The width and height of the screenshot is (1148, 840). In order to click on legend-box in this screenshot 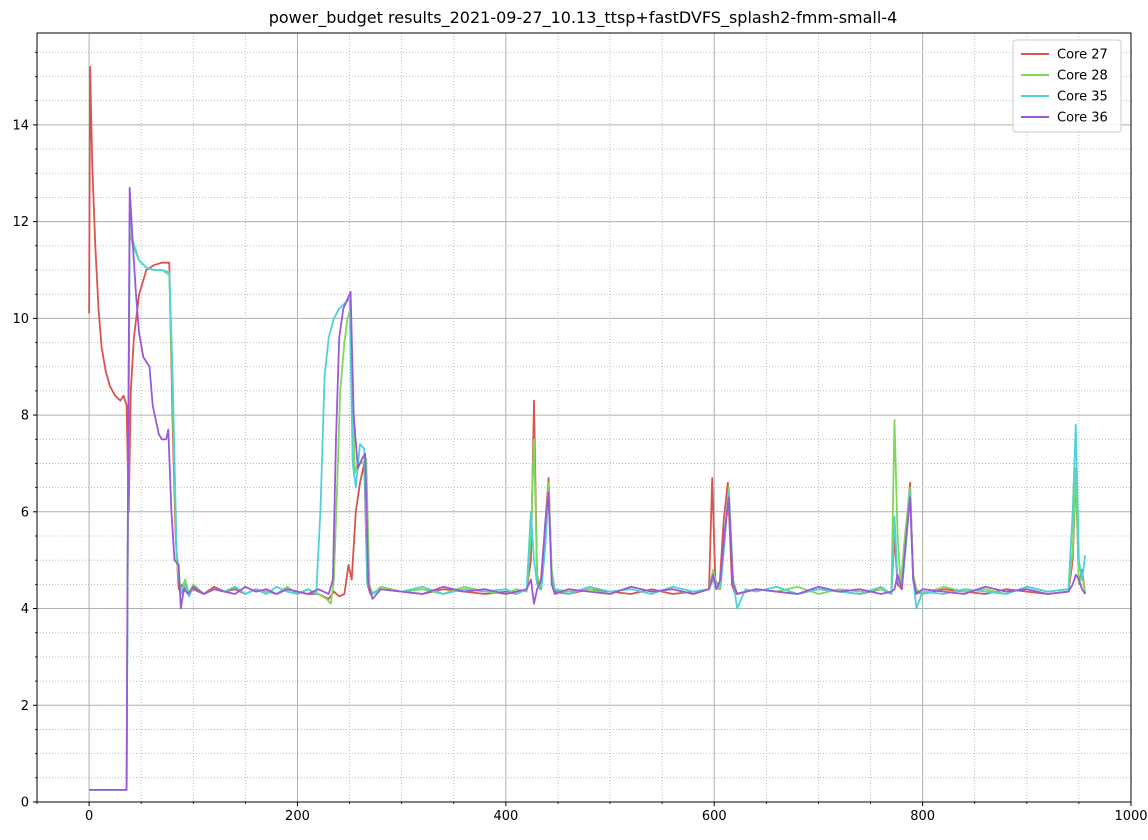, I will do `click(1067, 86)`.